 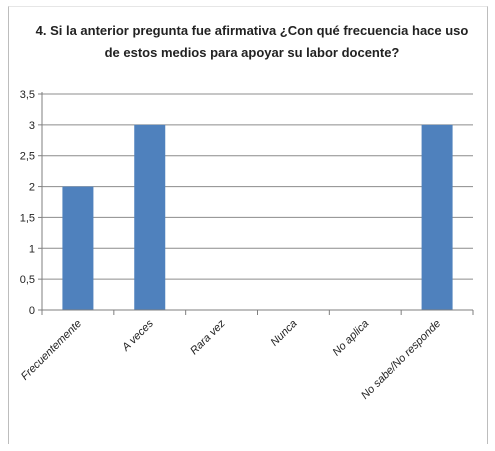 What do you see at coordinates (51, 350) in the screenshot?
I see `category-label: Frecuentemente` at bounding box center [51, 350].